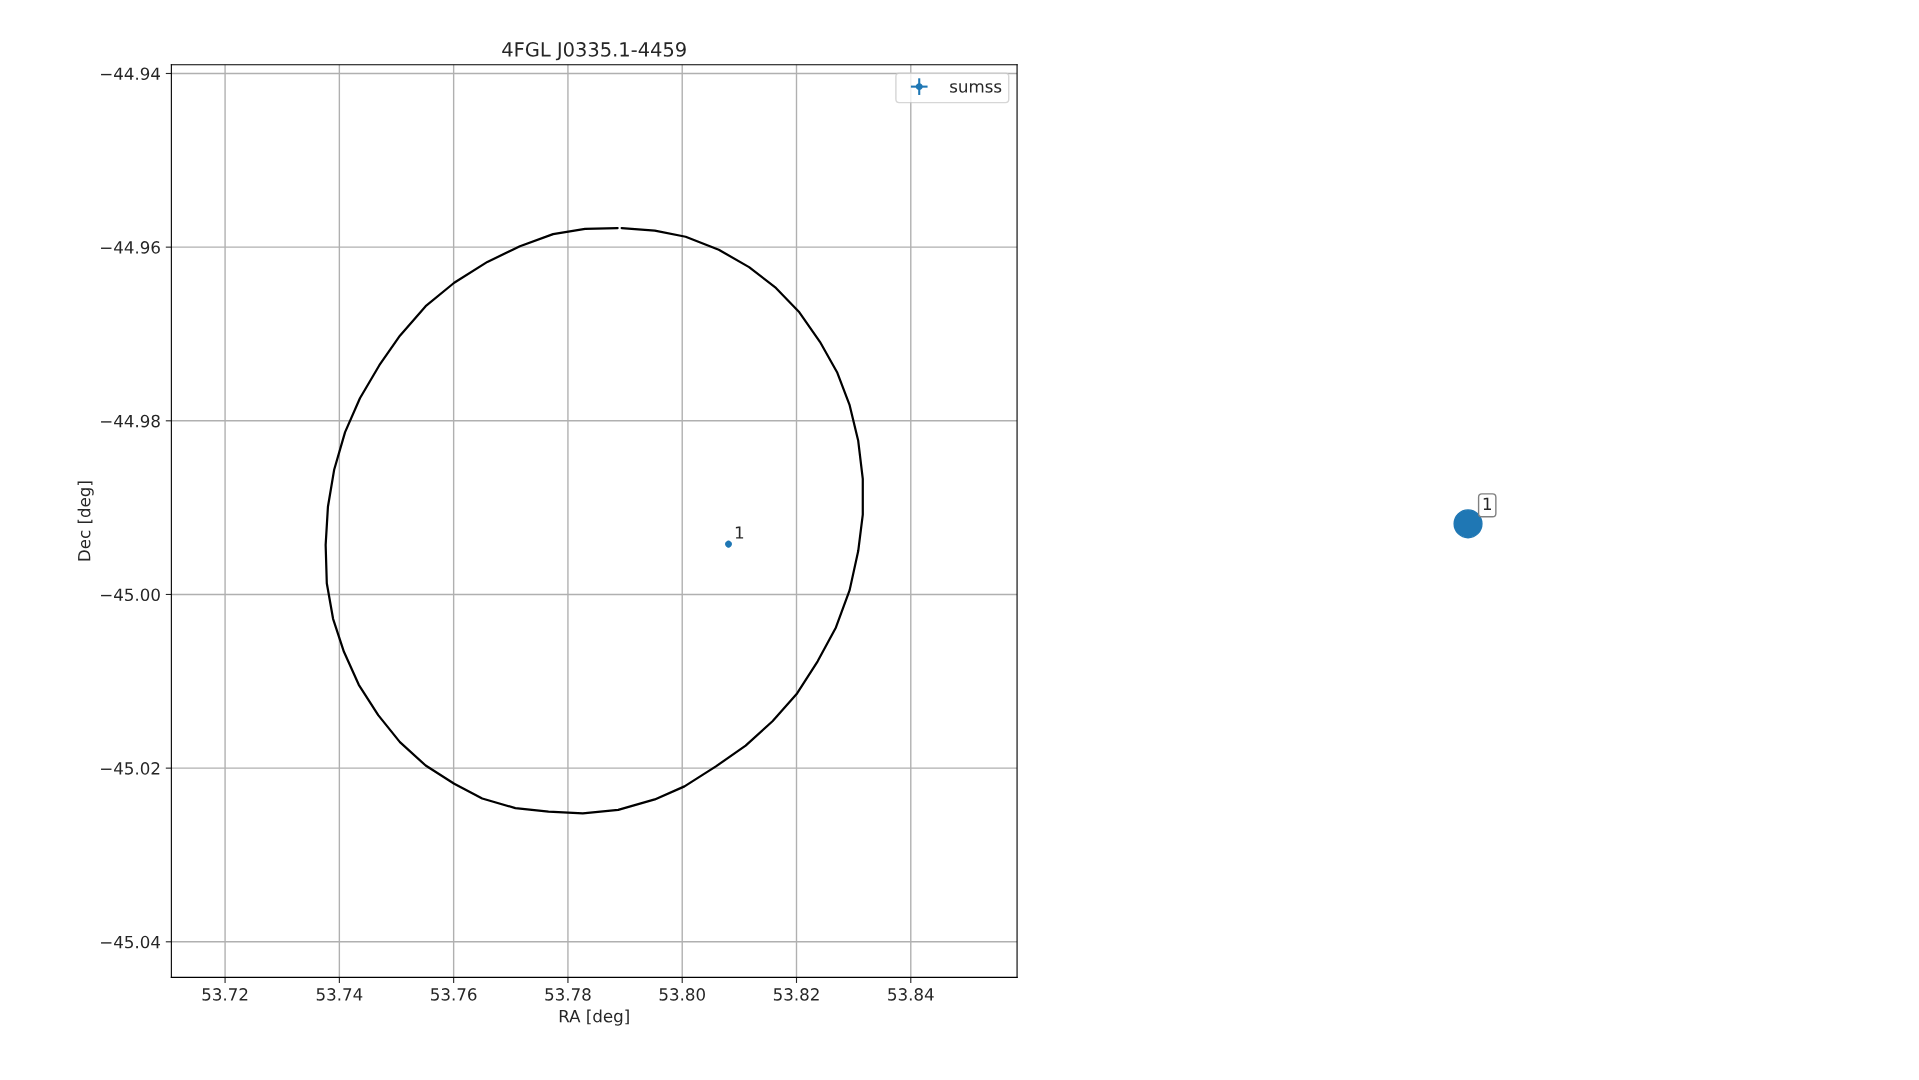 The width and height of the screenshot is (1919, 1080). I want to click on x-tick-label: 53.74, so click(339, 994).